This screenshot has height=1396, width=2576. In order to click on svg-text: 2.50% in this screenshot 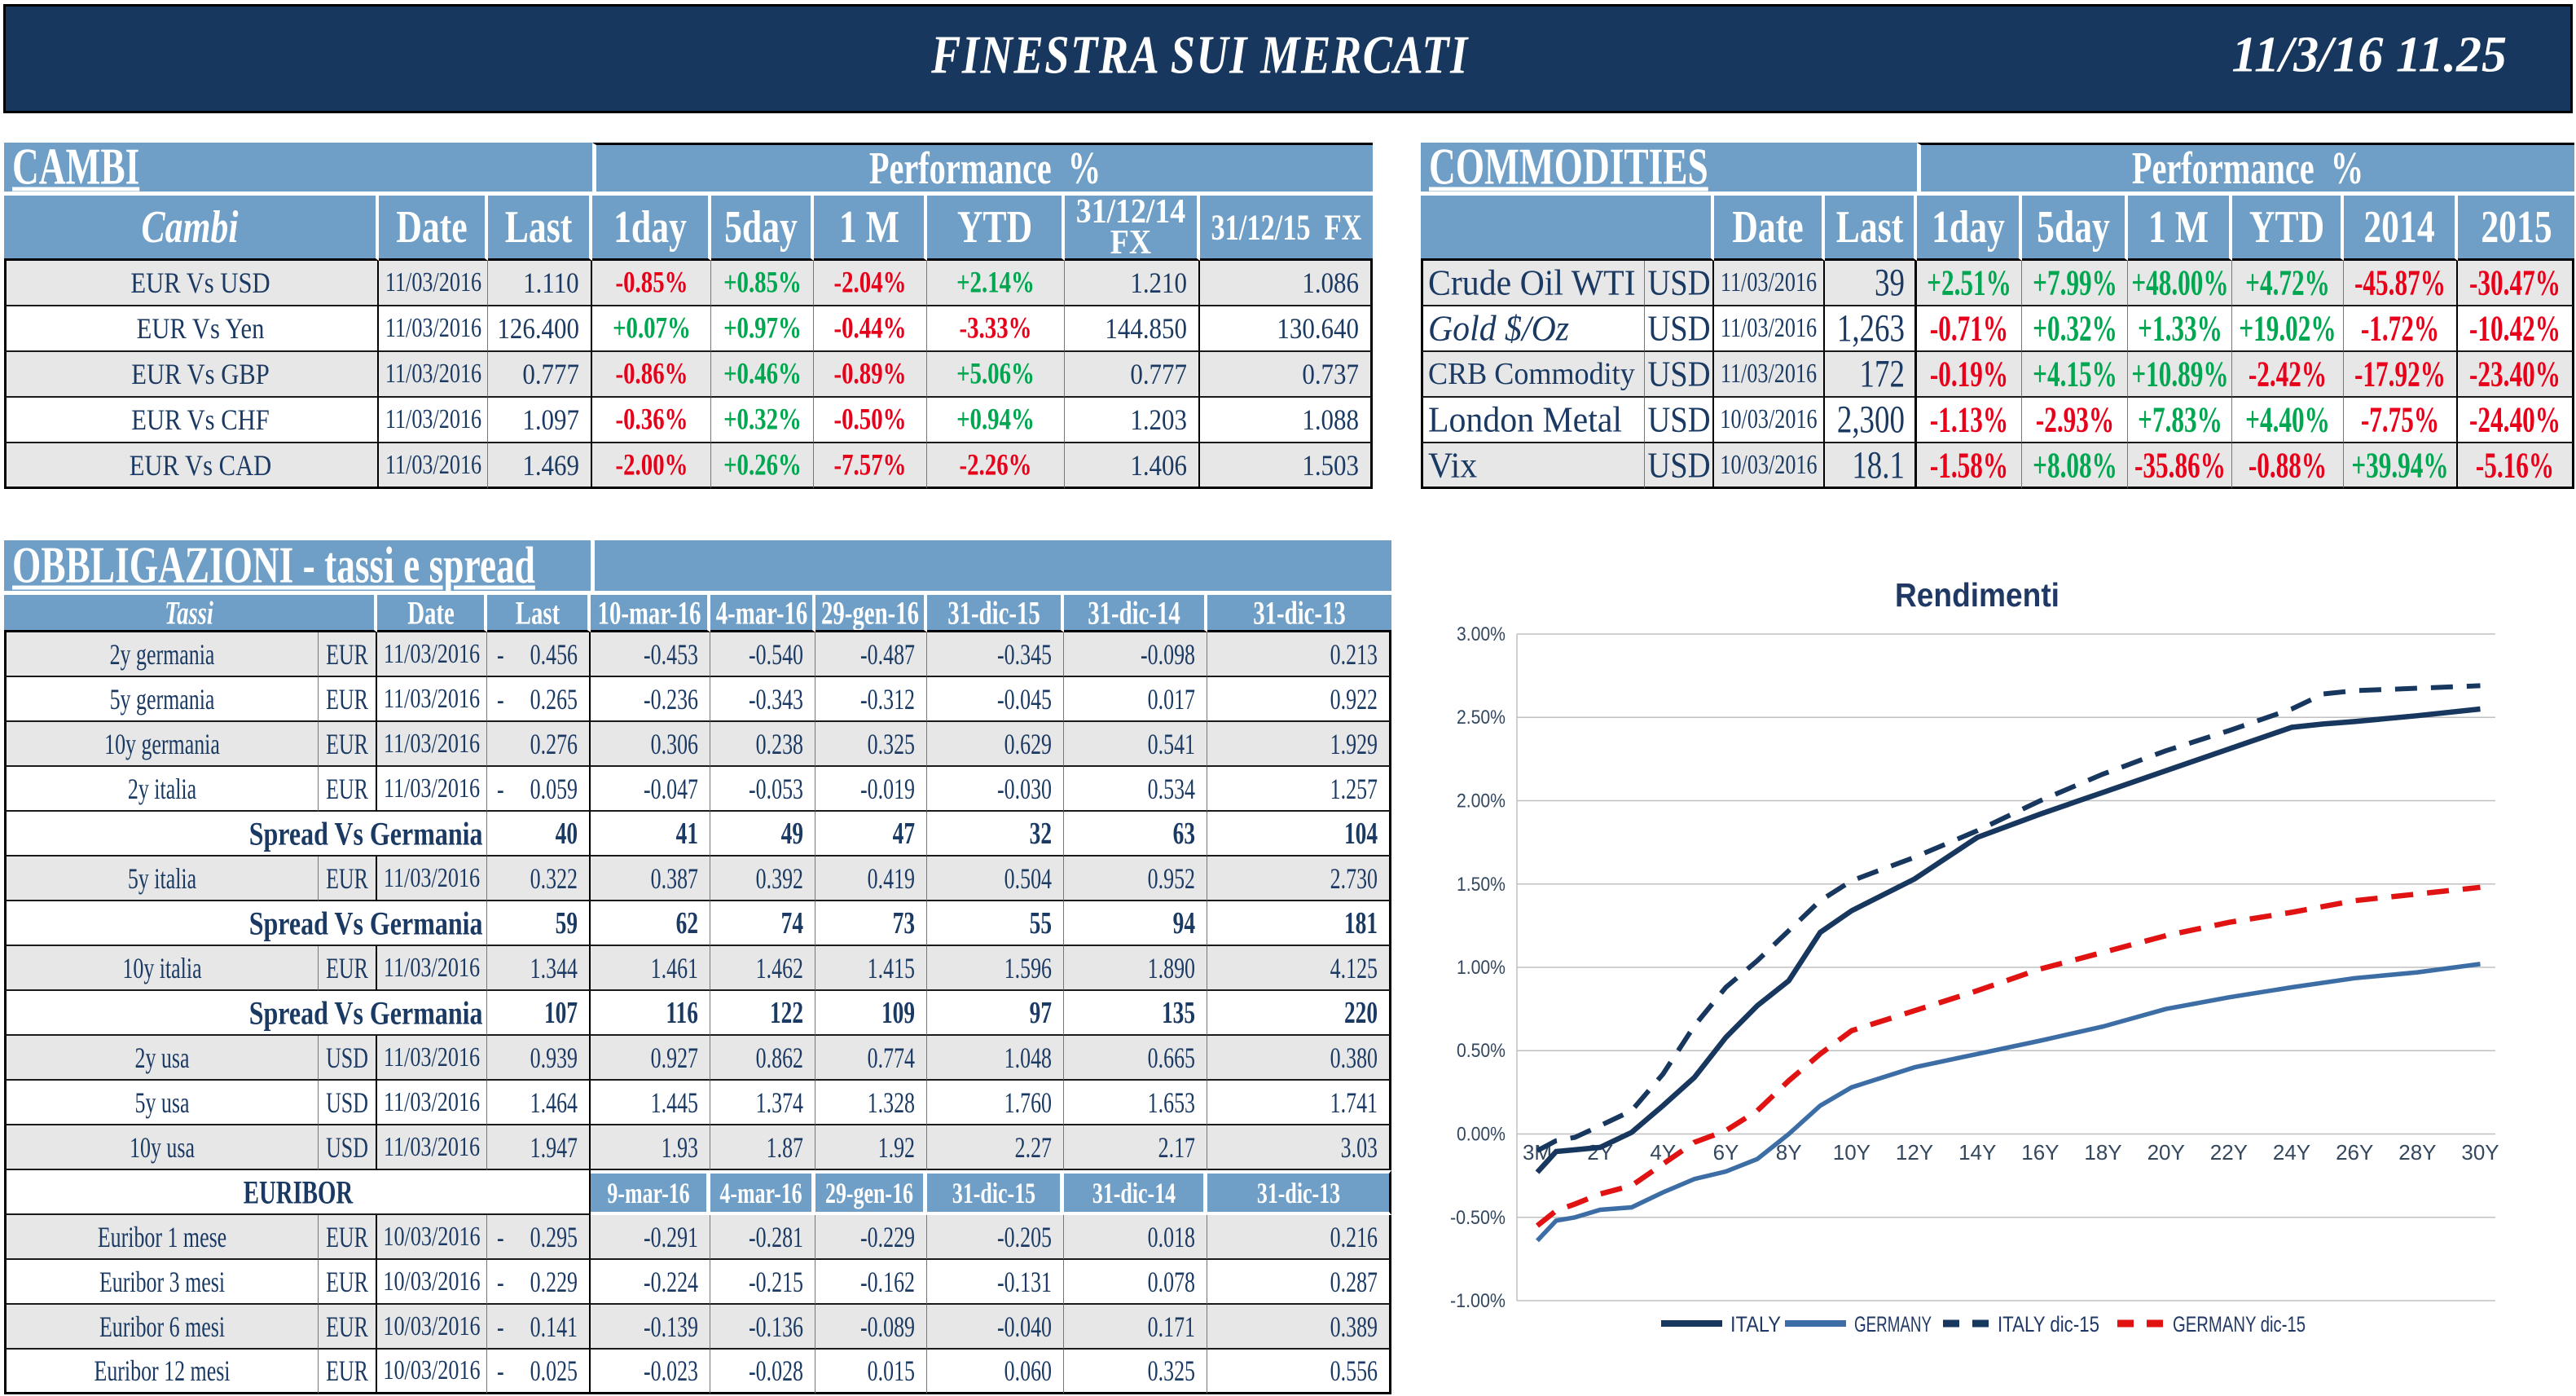, I will do `click(1481, 718)`.